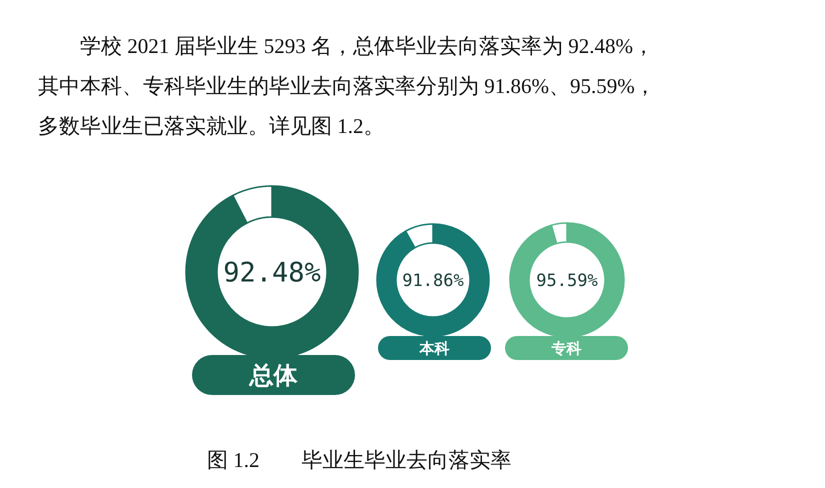  I want to click on text: 本科, so click(434, 348).